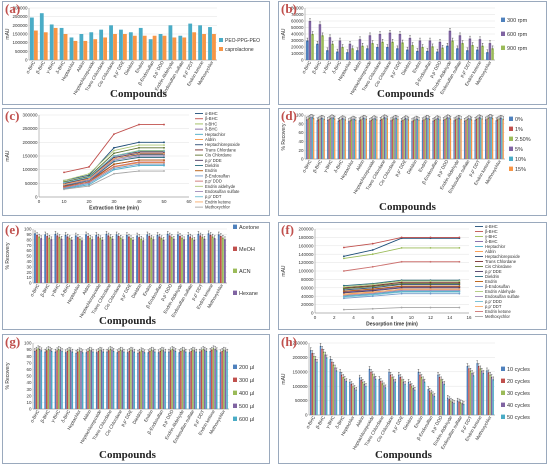  I want to click on y-tick-label: 0, so click(30, 283).